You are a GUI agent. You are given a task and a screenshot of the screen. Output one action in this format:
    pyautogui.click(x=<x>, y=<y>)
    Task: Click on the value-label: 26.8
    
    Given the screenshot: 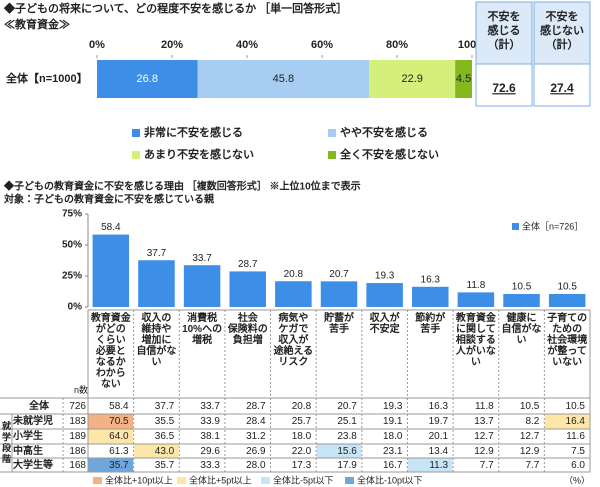 What is the action you would take?
    pyautogui.click(x=147, y=79)
    